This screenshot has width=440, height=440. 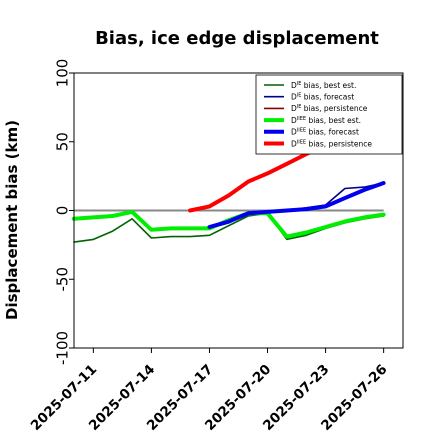 What do you see at coordinates (237, 38) in the screenshot?
I see `chart-title: Bias, ice edge displacement` at bounding box center [237, 38].